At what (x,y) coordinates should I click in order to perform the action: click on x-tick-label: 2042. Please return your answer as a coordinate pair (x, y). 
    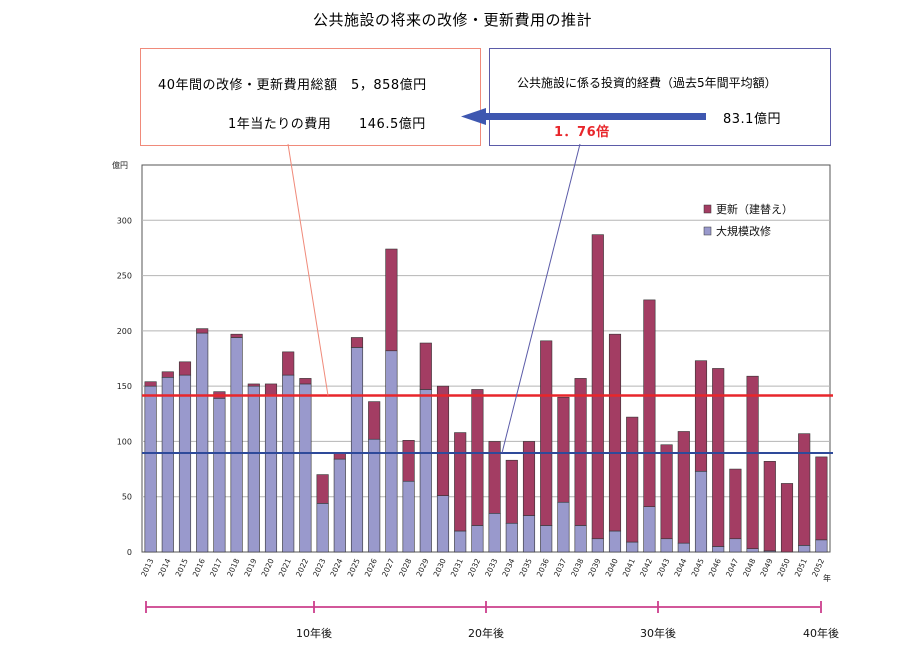
    Looking at the image, I should click on (646, 567).